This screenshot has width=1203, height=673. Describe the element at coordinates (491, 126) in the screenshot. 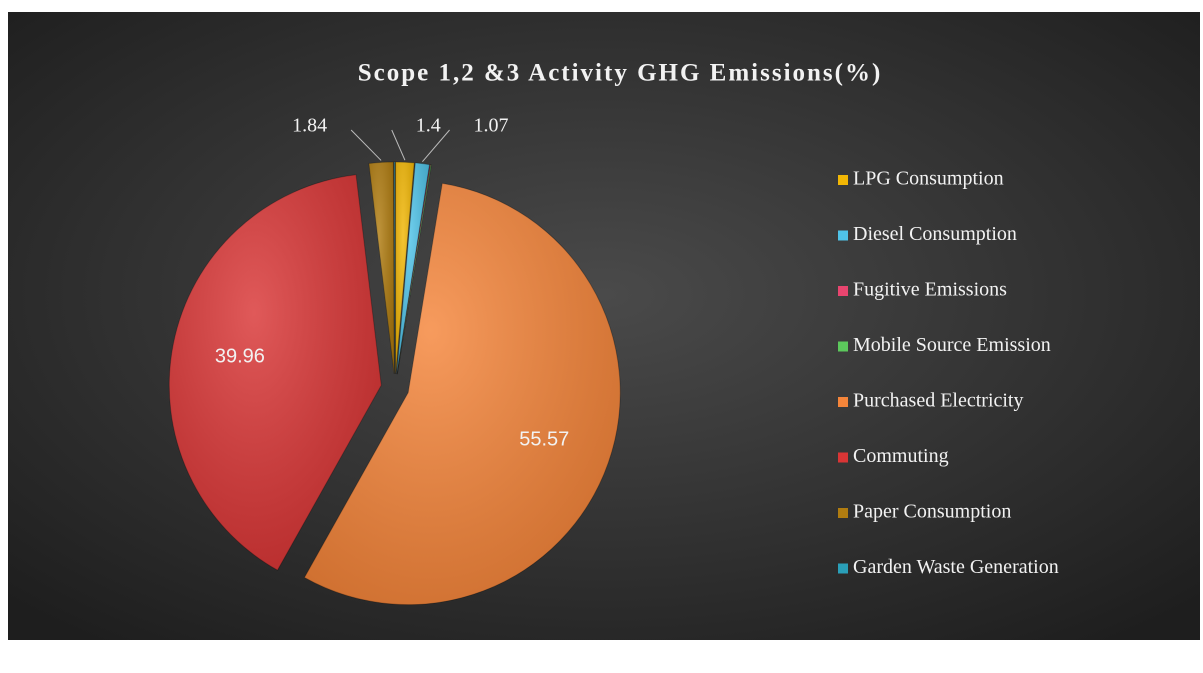

I see `data-label: 1.07` at that location.